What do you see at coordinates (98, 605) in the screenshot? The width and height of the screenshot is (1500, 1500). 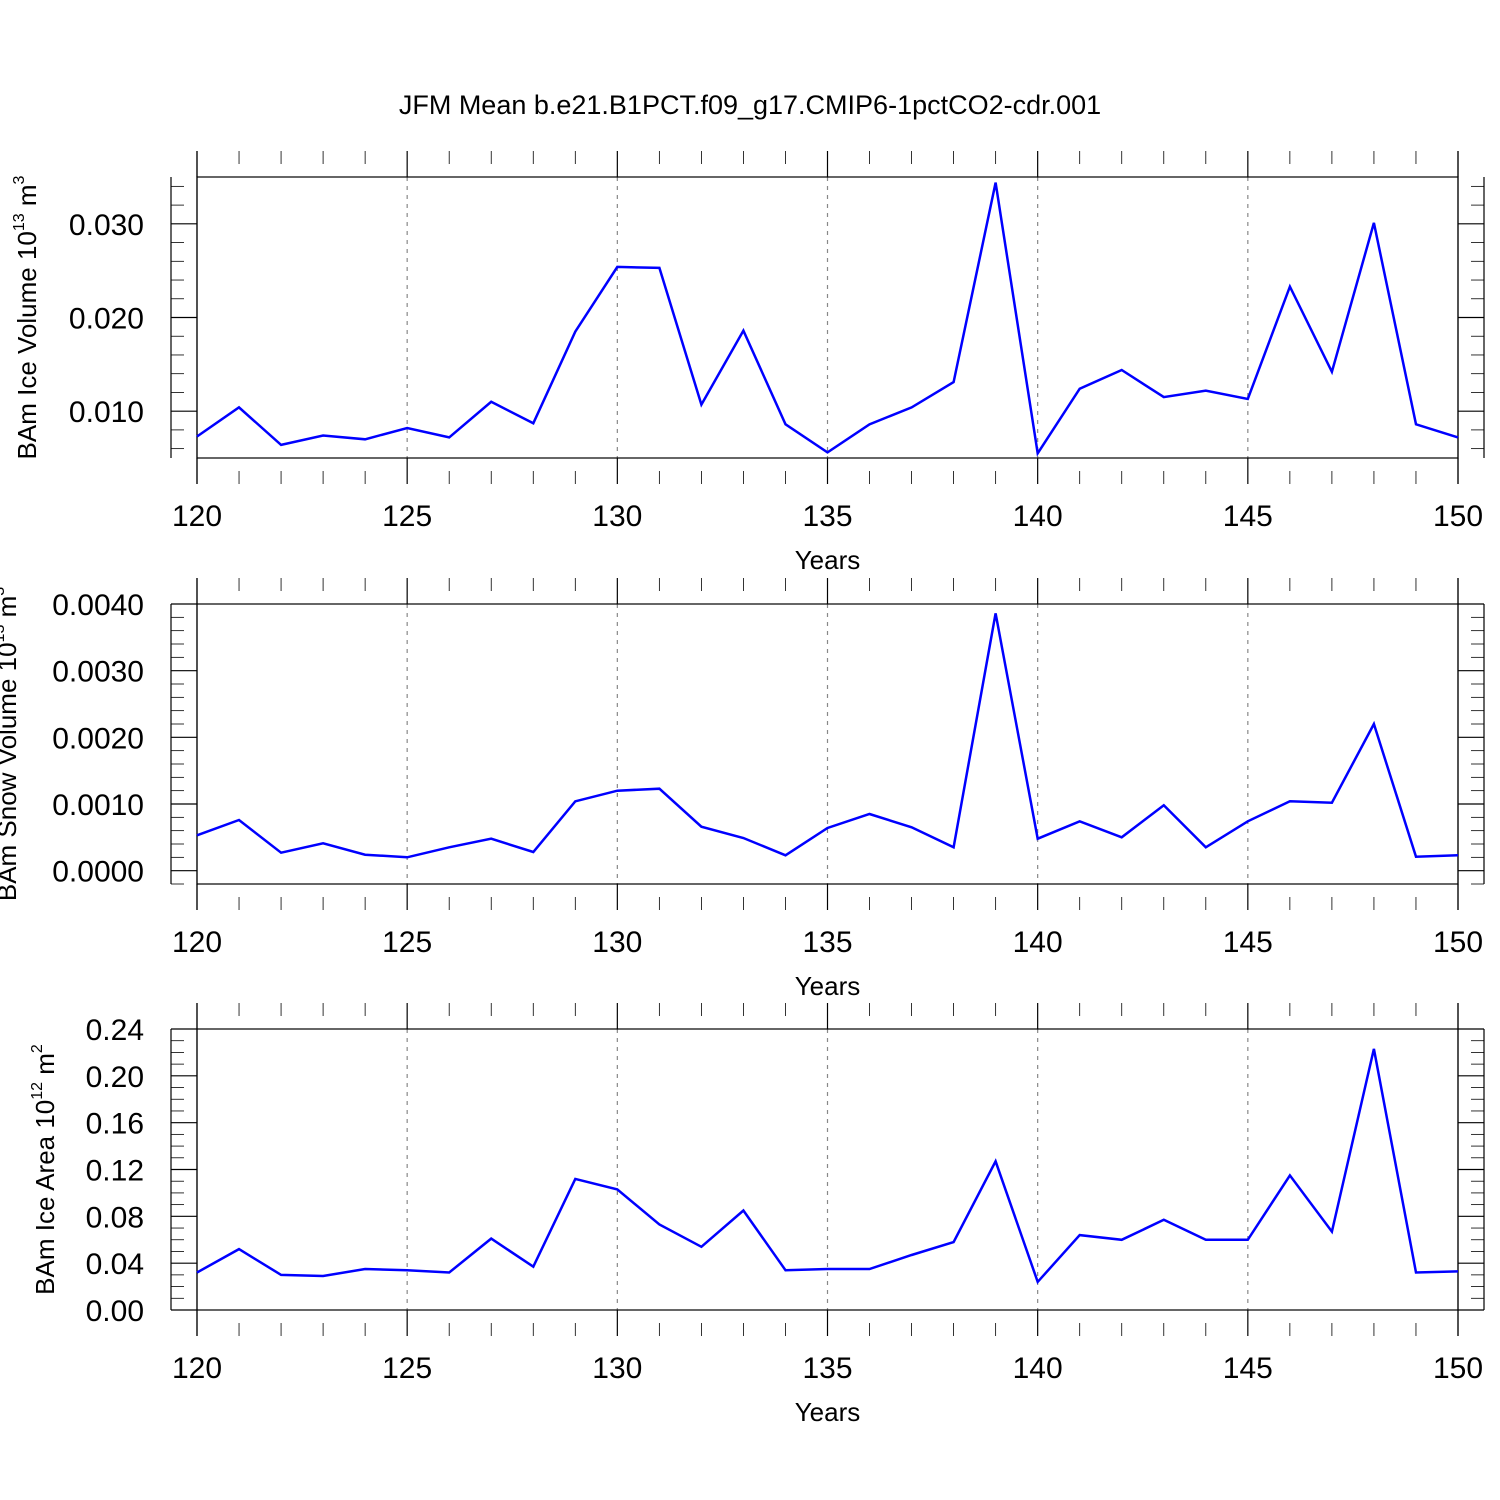 I see `y-tick-label: 0.0040` at bounding box center [98, 605].